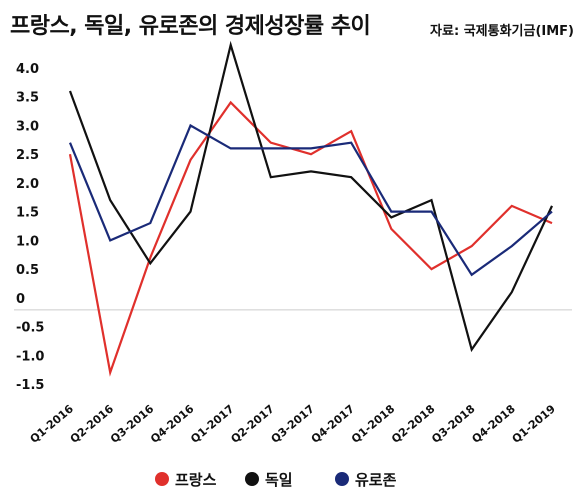  Describe the element at coordinates (30, 356) in the screenshot. I see `y-tick-label: -1.0` at that location.